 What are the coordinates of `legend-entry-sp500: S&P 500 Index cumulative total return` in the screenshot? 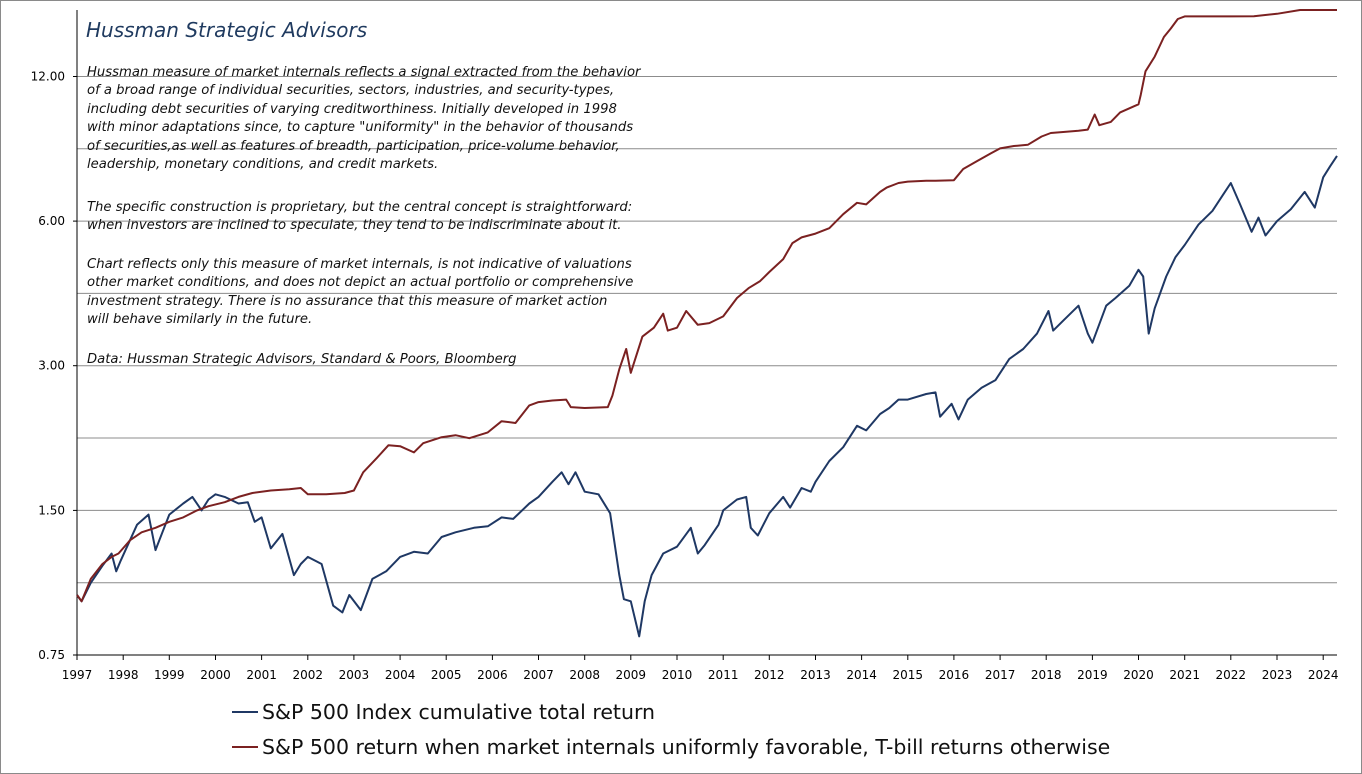 It's located at (443, 712).